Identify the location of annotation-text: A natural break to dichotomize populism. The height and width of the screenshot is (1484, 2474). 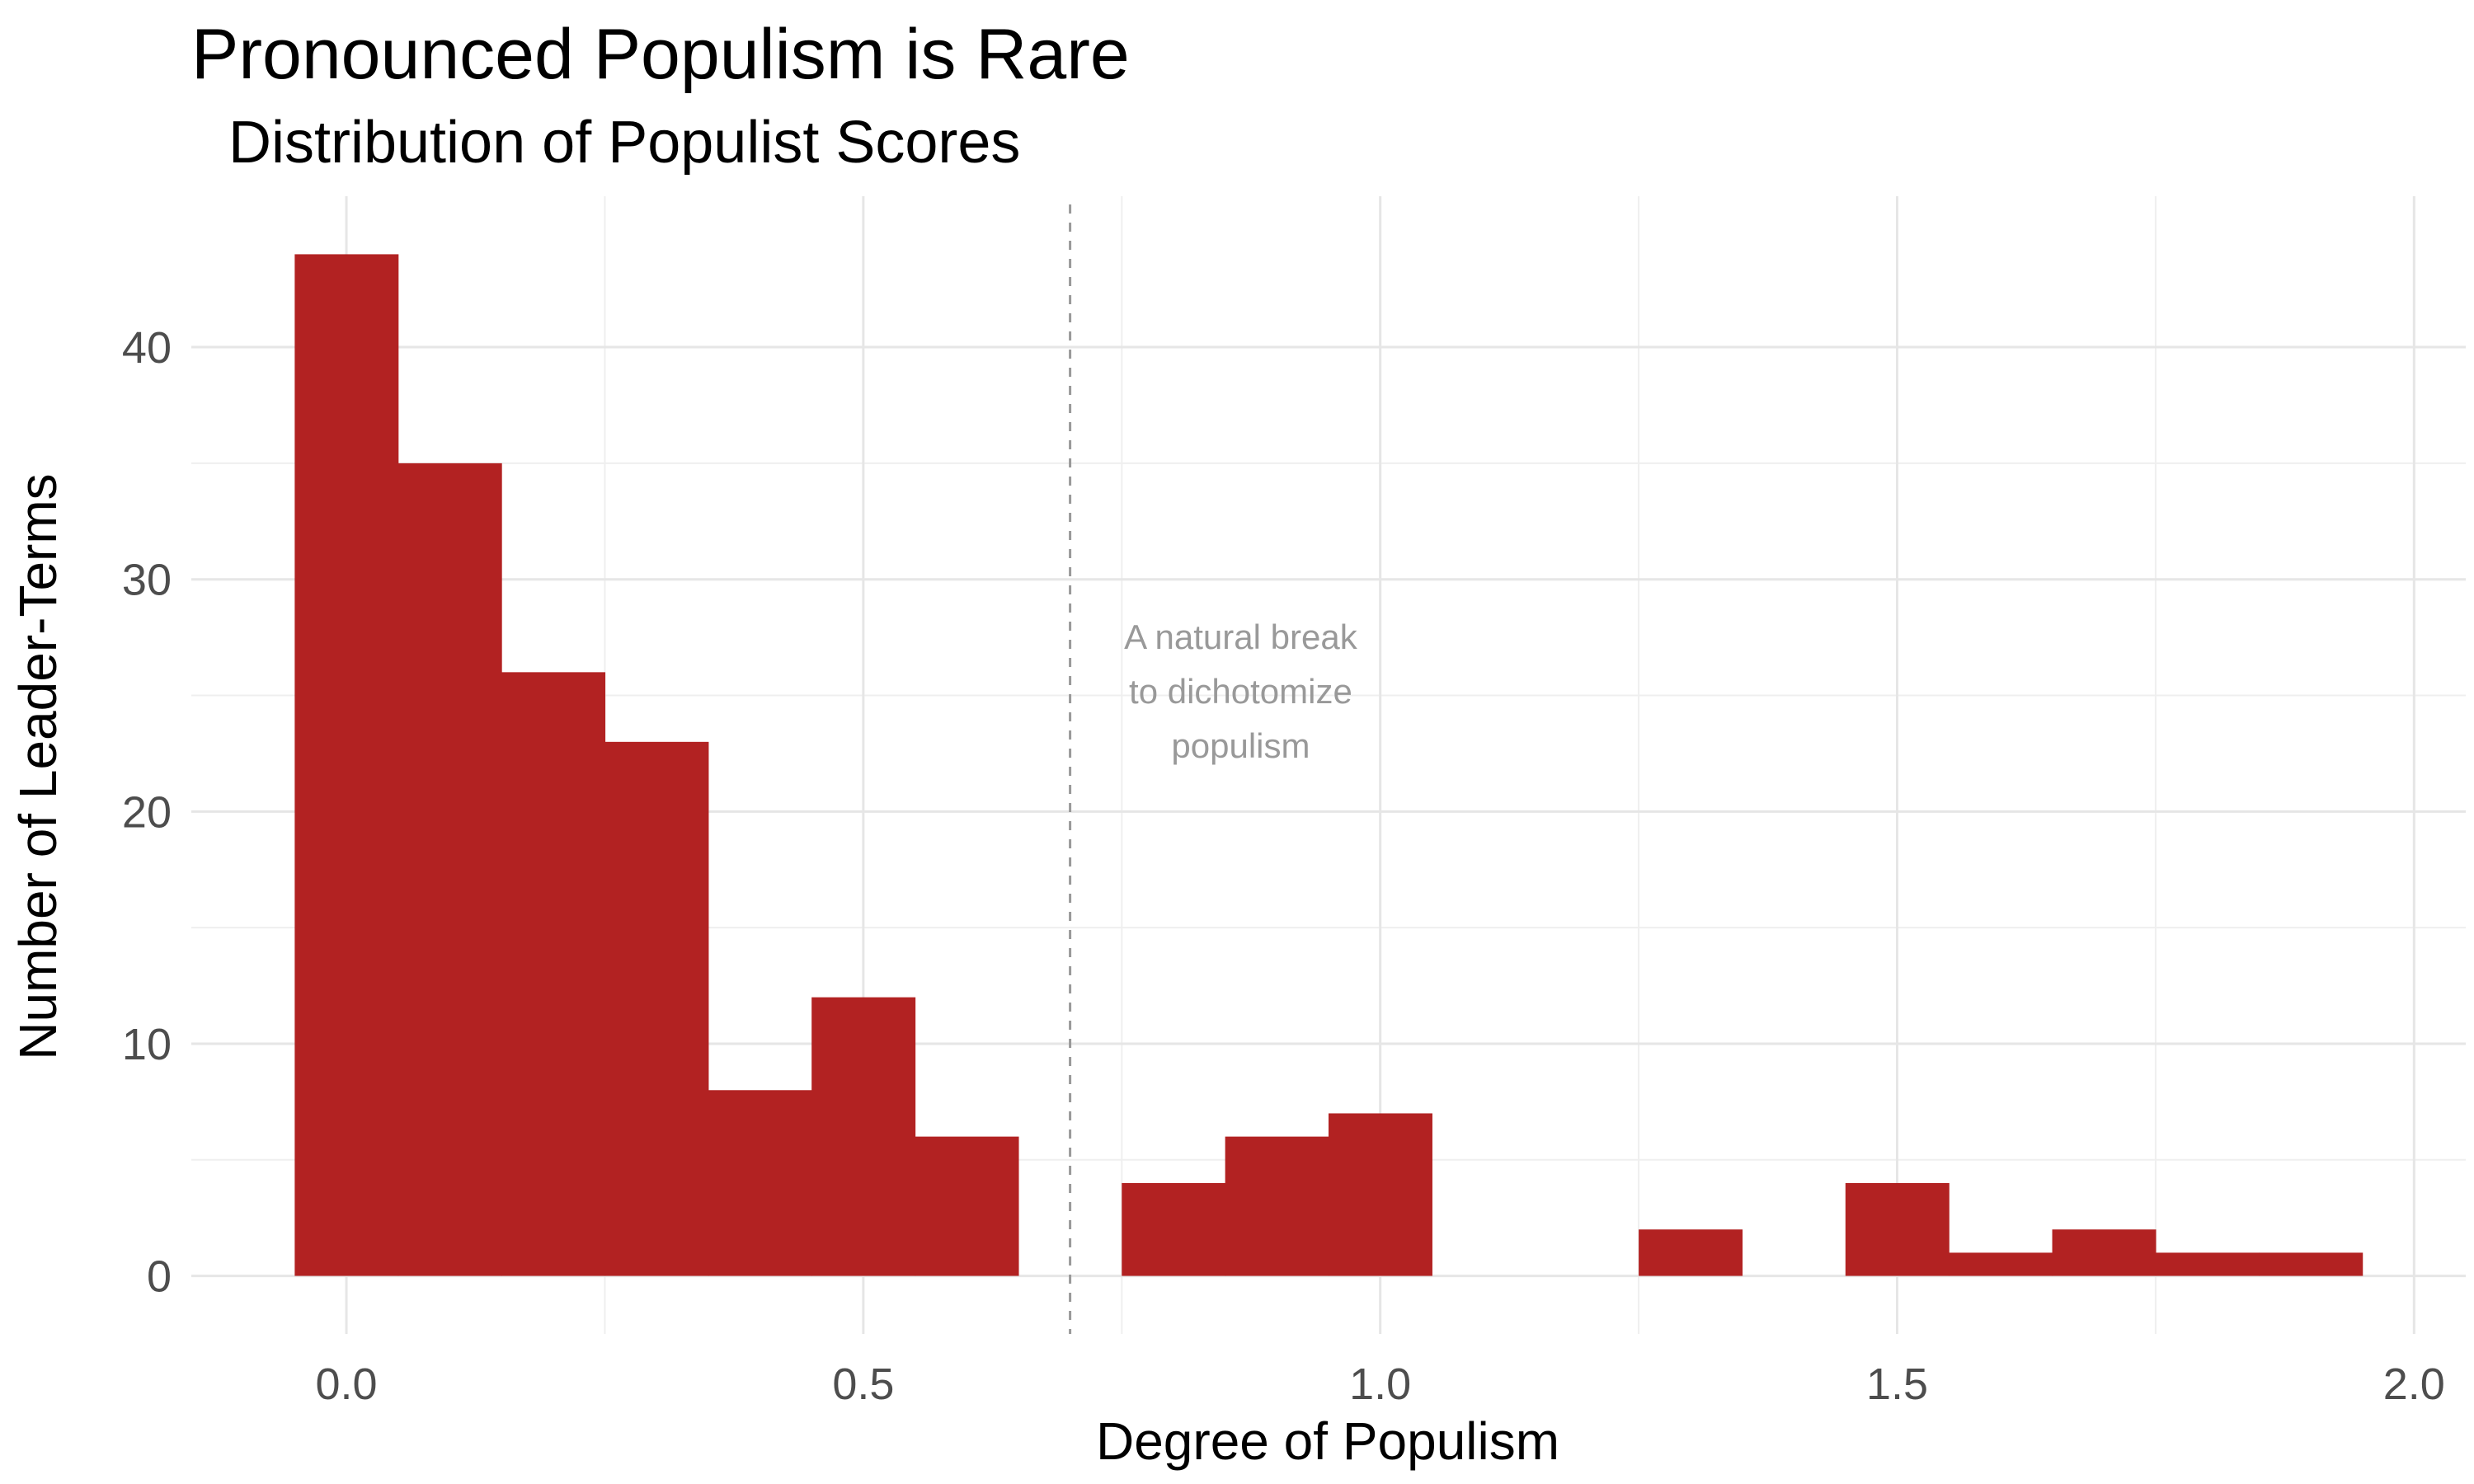
(1241, 691).